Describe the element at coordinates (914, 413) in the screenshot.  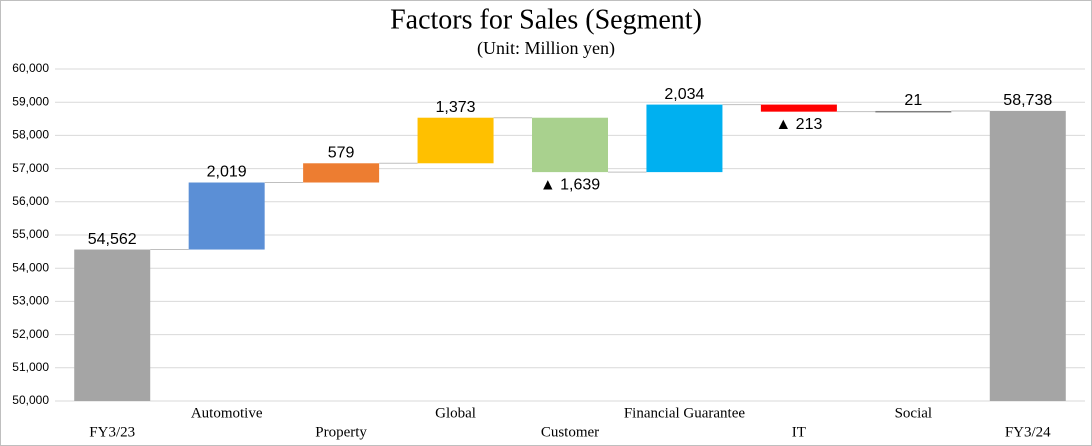
I see `x-tick-label: Social` at that location.